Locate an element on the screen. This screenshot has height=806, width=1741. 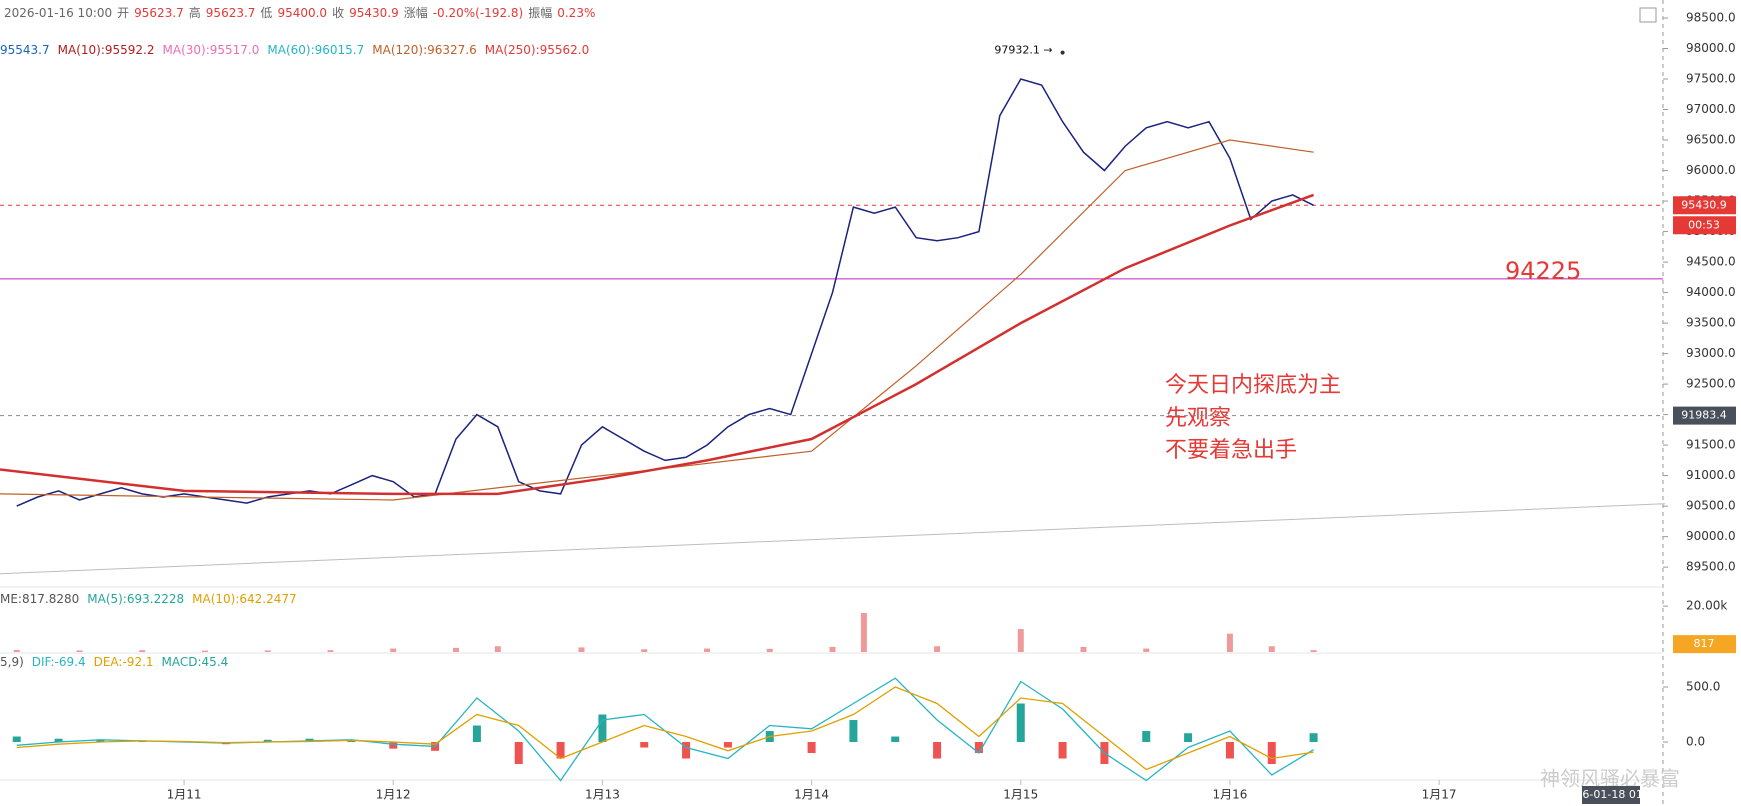
y-tick-label: 20.00k is located at coordinates (1706, 606).